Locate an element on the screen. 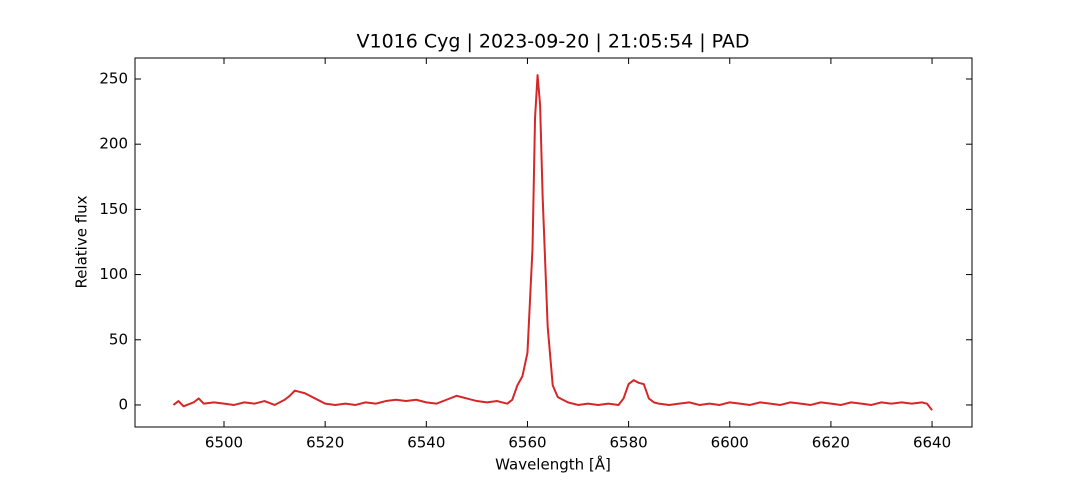 The image size is (1080, 480). y-tick-label: 0 is located at coordinates (123, 404).